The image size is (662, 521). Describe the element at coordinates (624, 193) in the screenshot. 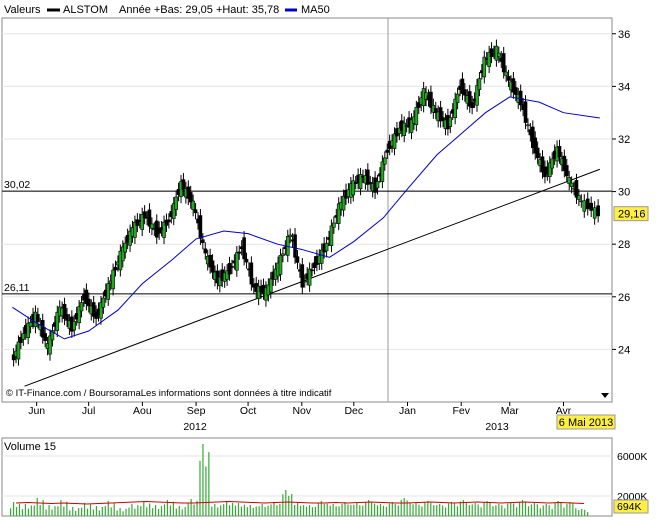

I see `y-tick-label: 30` at that location.